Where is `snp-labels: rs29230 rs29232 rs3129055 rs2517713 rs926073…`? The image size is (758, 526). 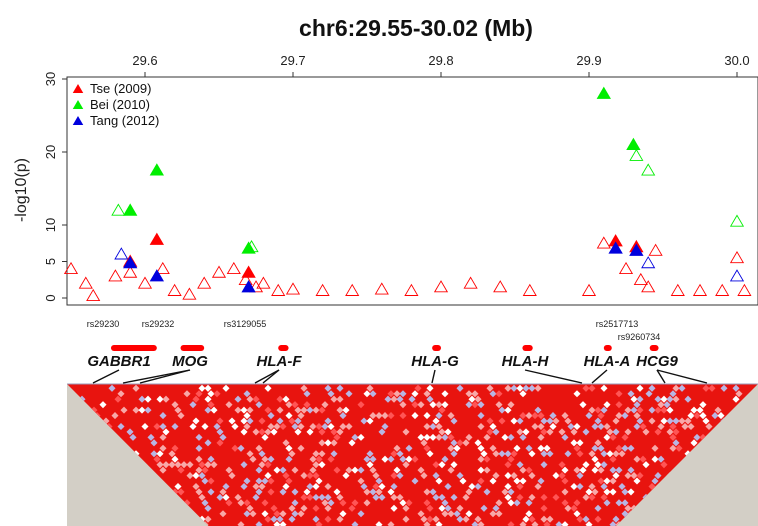
snp-labels: rs29230 rs29232 rs3129055 rs2517713 rs926073… is located at coordinates (374, 330).